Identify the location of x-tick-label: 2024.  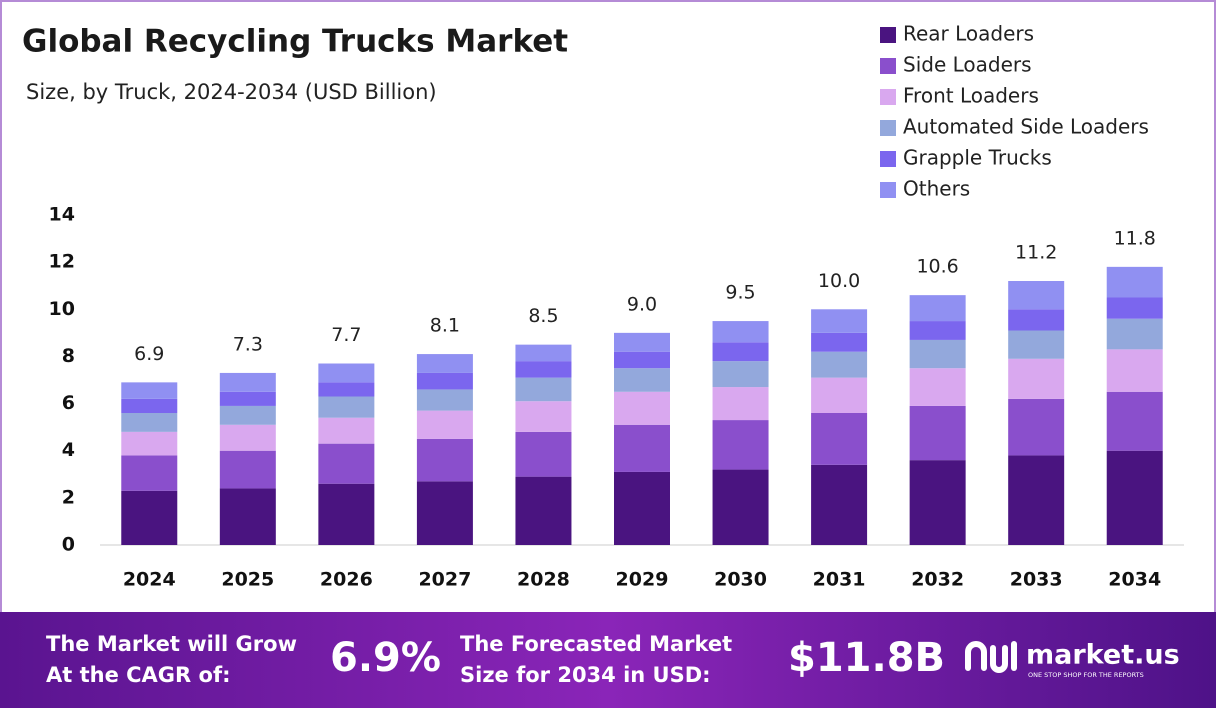
(149, 580).